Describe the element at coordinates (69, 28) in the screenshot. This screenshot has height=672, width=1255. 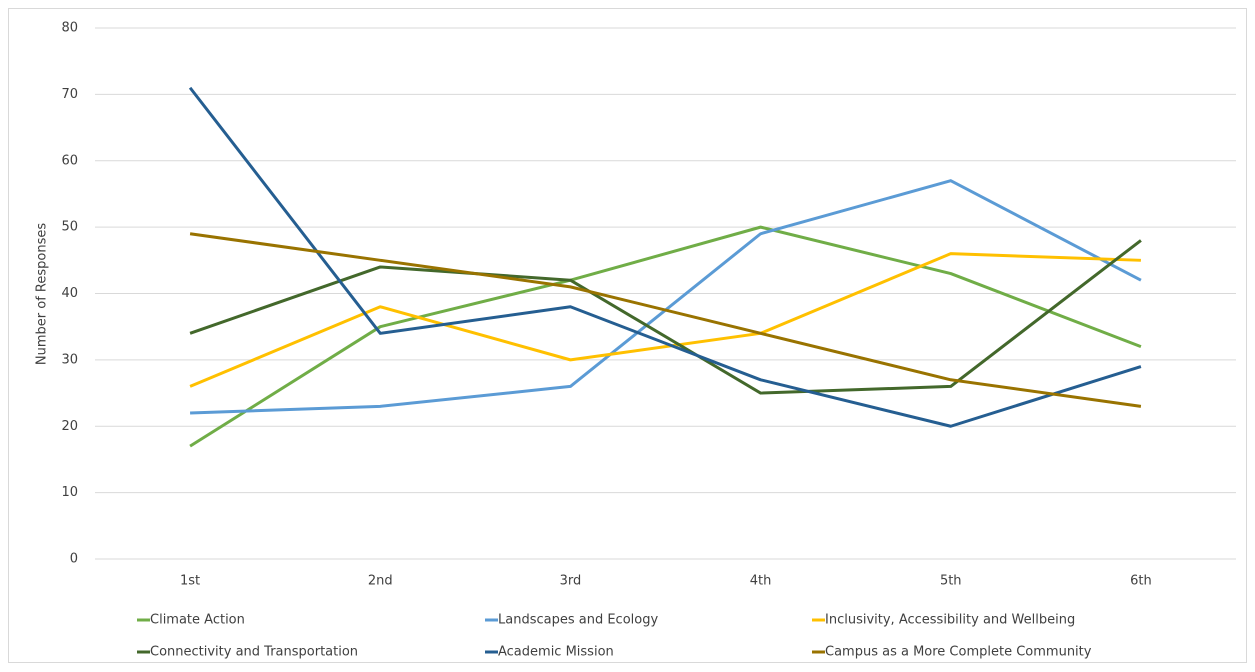
I see `y-tick-label: 80` at that location.